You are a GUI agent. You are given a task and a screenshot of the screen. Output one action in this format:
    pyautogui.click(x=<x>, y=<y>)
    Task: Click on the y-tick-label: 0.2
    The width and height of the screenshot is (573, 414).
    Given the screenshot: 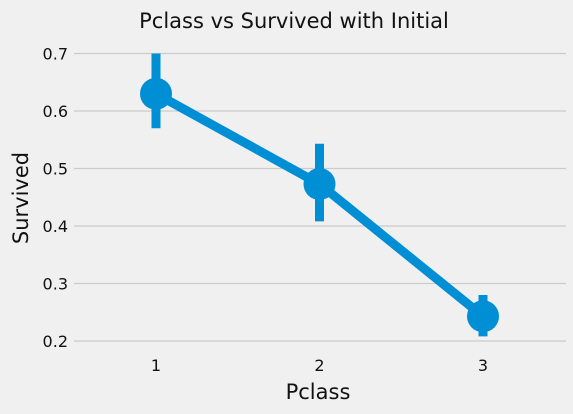 What is the action you would take?
    pyautogui.click(x=55, y=341)
    